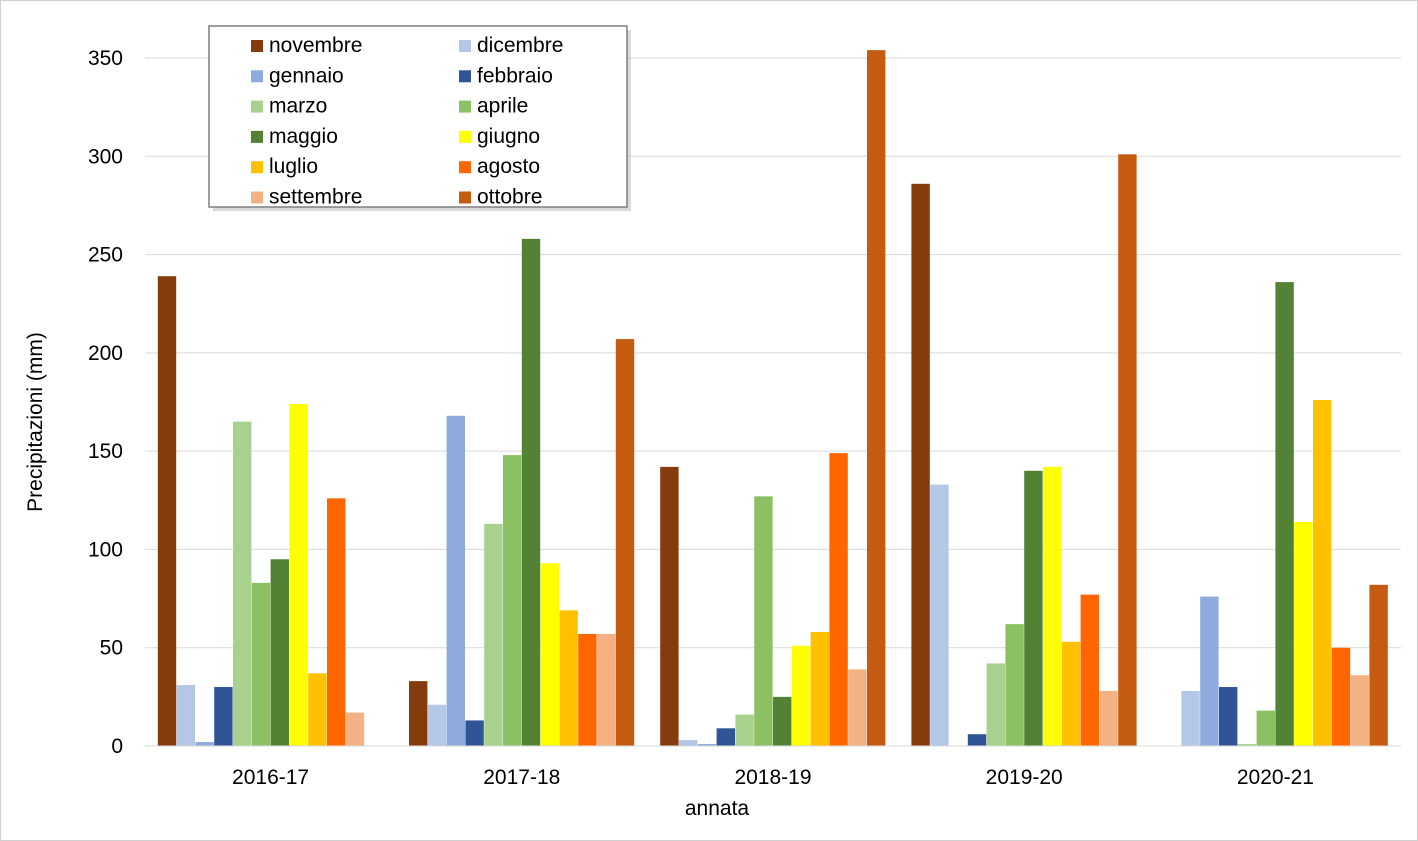 This screenshot has height=841, width=1418. What do you see at coordinates (105, 156) in the screenshot?
I see `y-tick-label: 300` at bounding box center [105, 156].